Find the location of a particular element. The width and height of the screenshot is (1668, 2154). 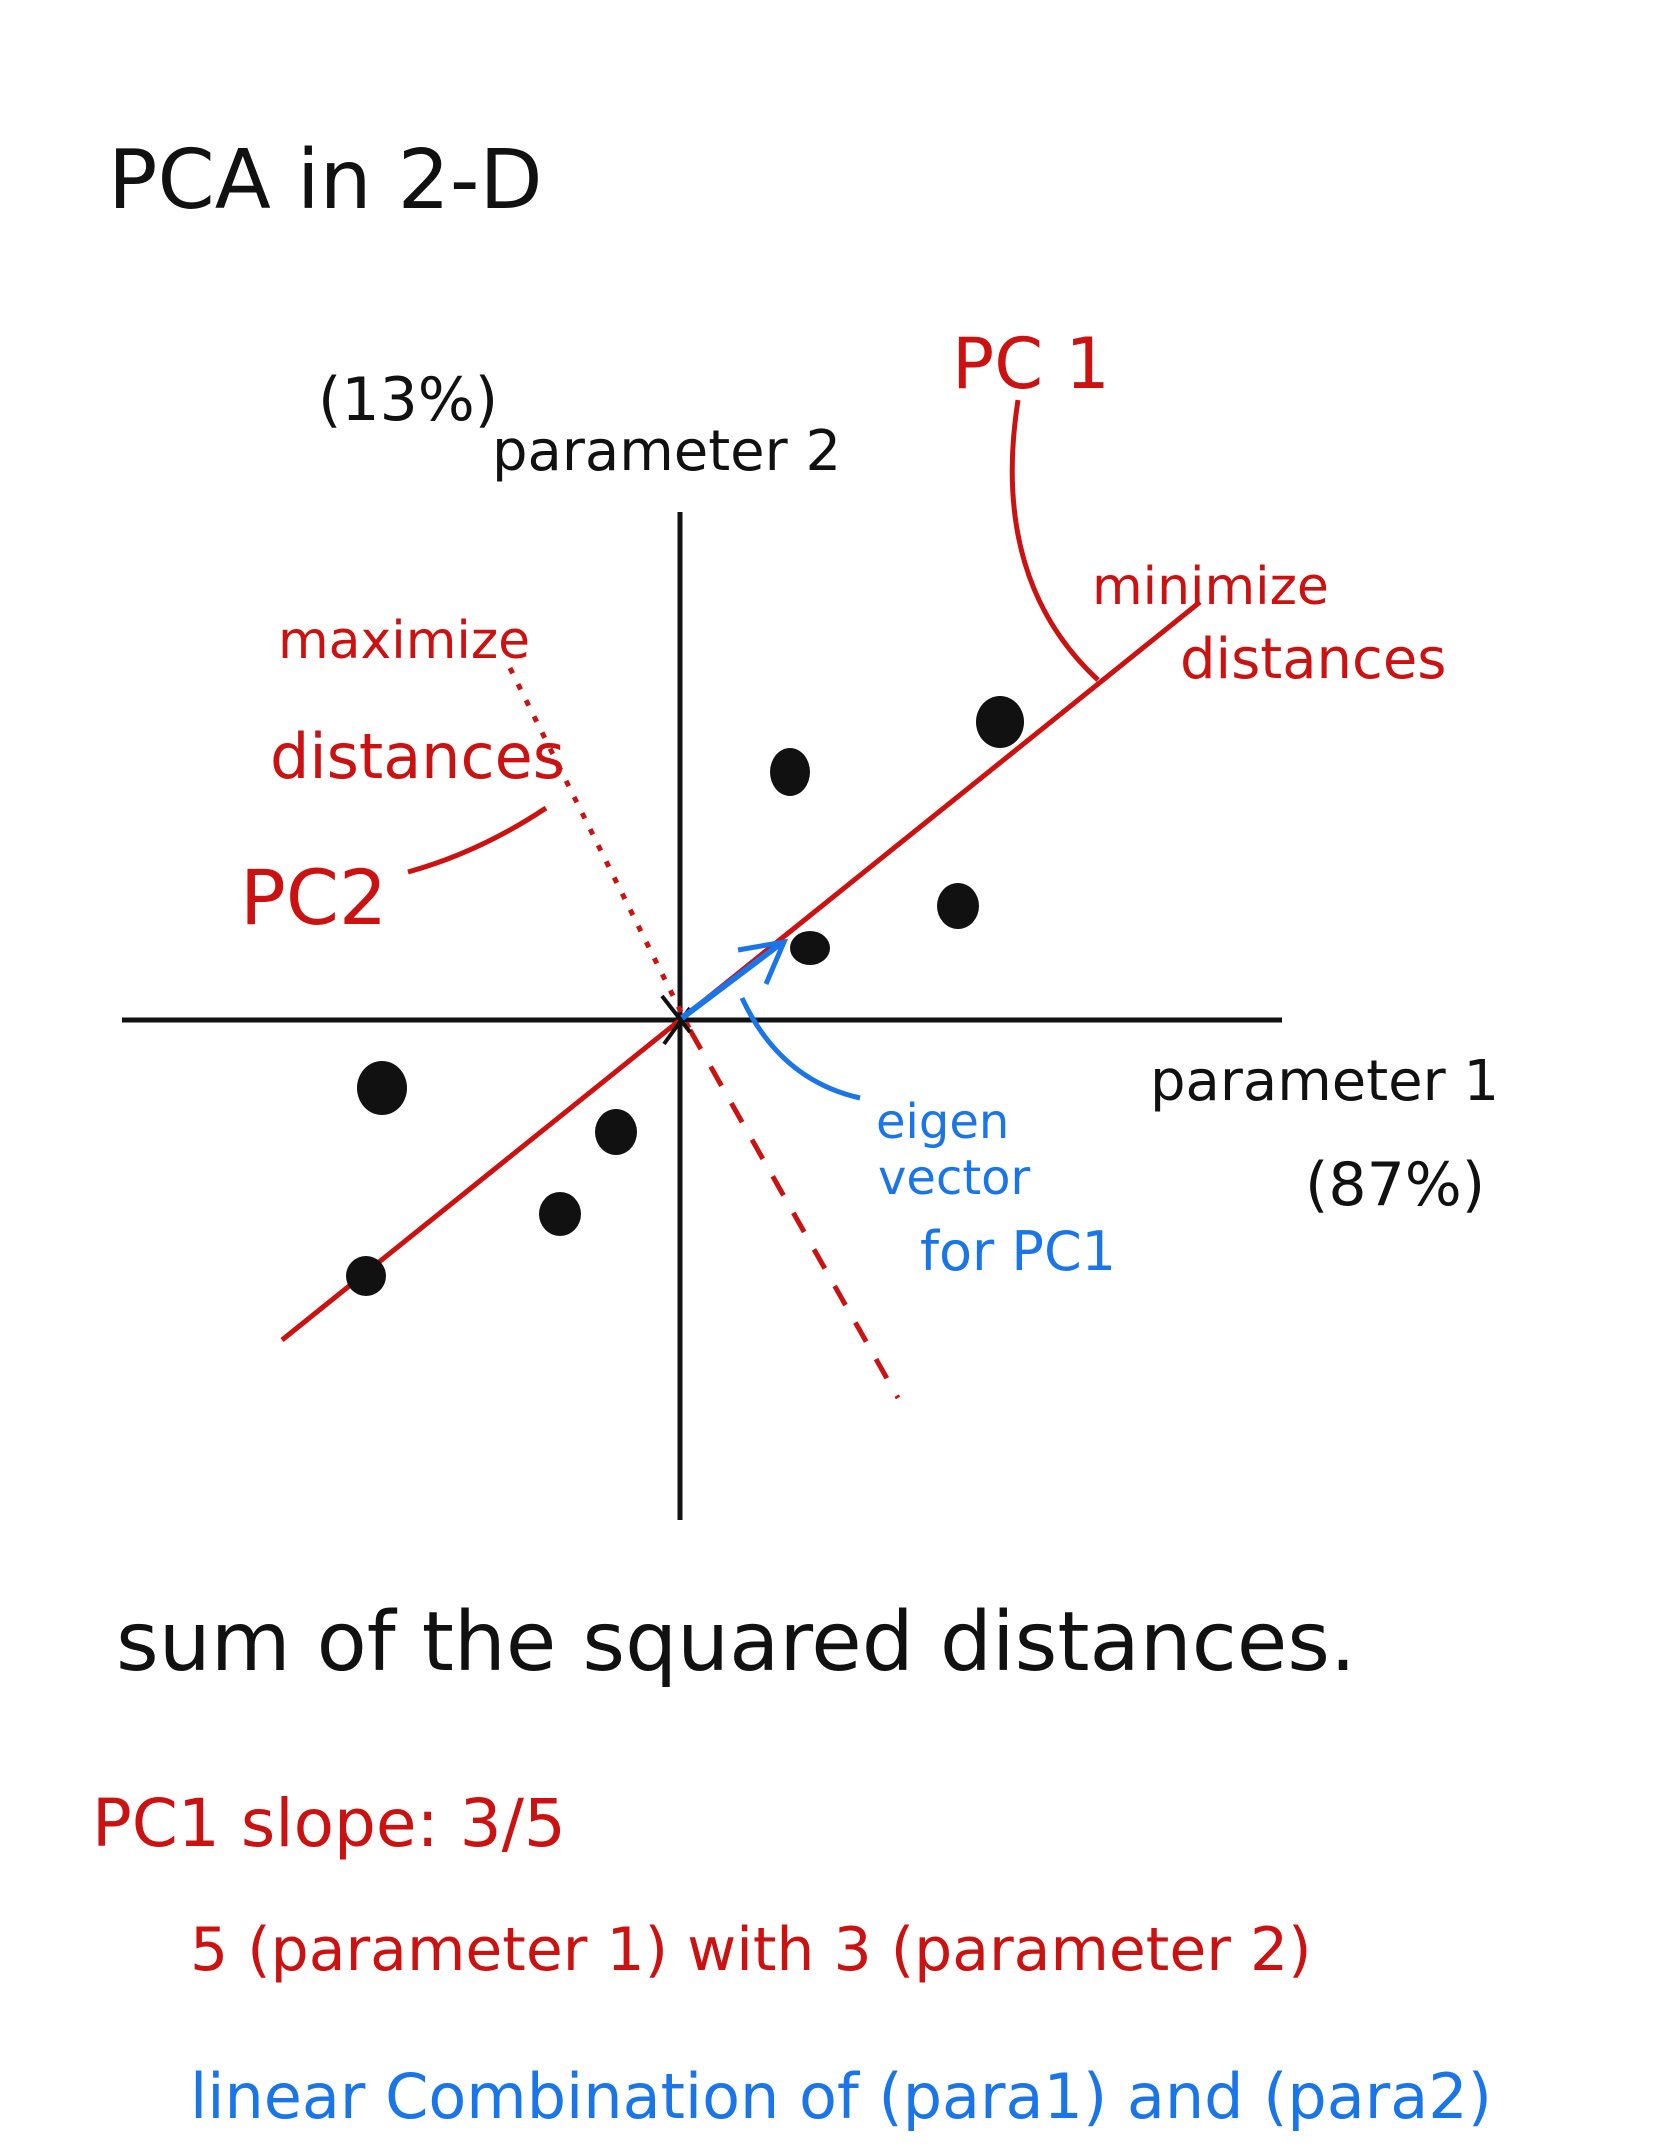

slope-line: PC1 slope: 3/5 is located at coordinates (329, 1823).